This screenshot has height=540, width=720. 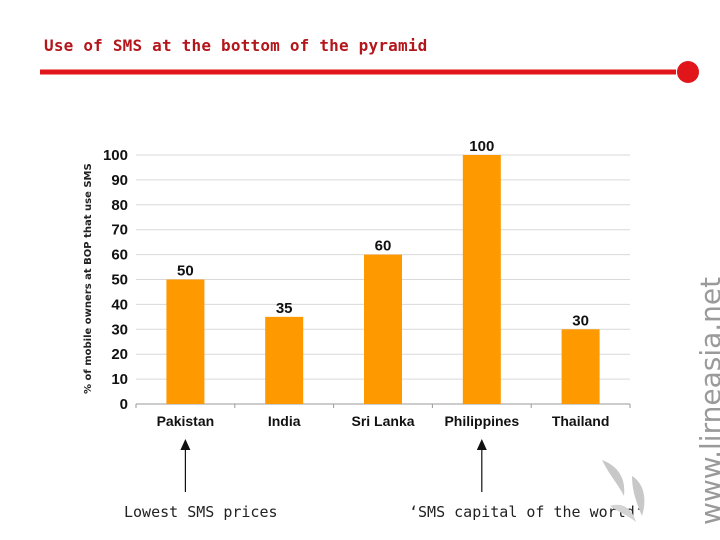 I want to click on y-tick-label: 0, so click(x=124, y=404).